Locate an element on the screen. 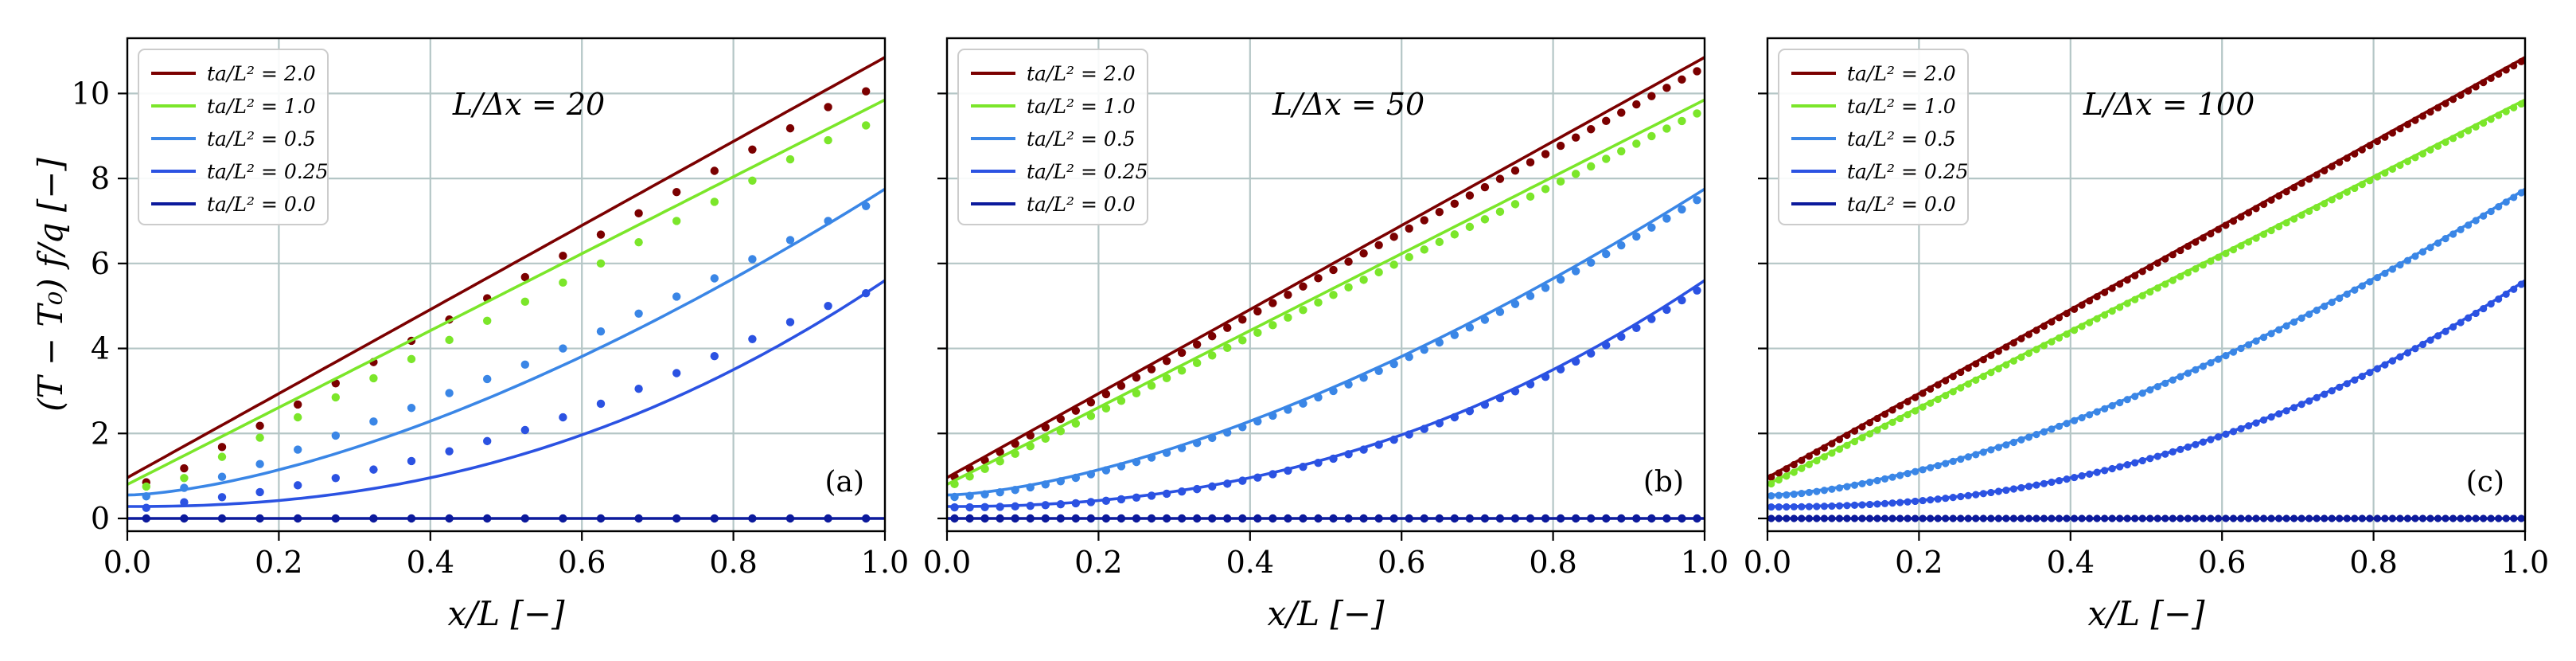 The width and height of the screenshot is (2576, 661). legend-box is located at coordinates (1873, 137).